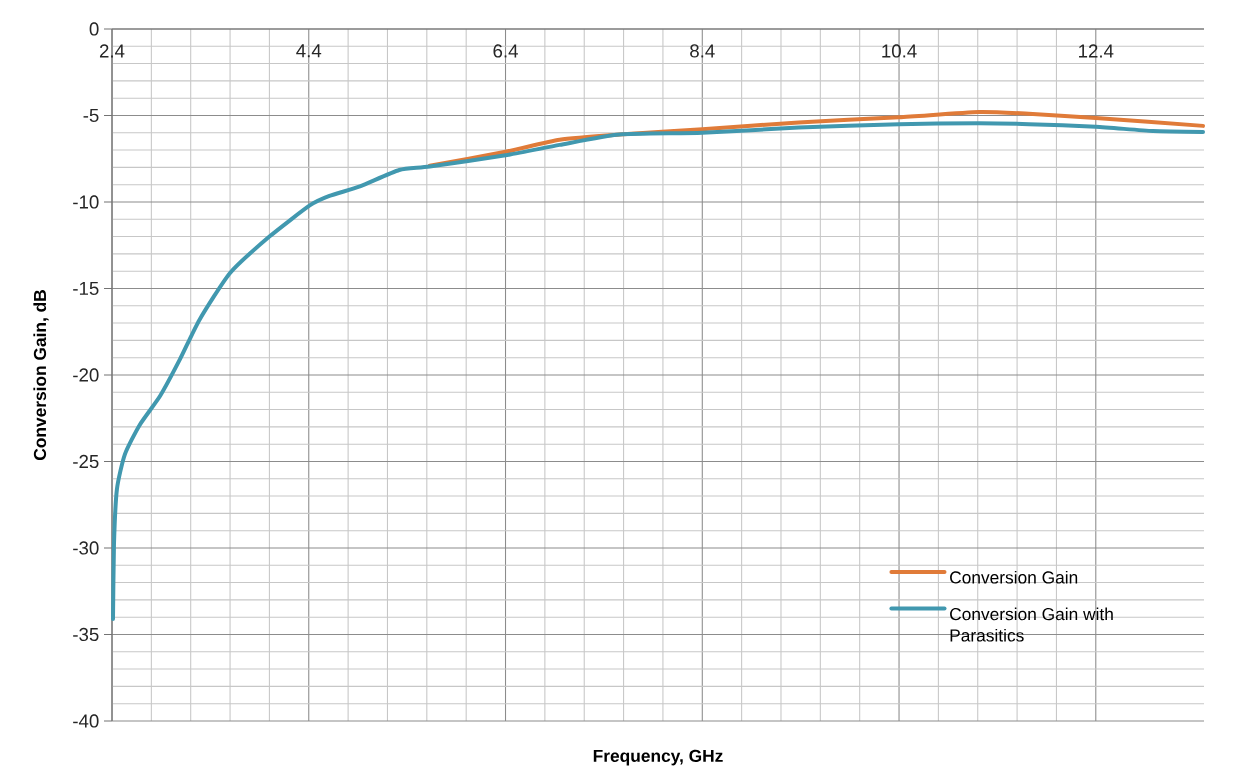  I want to click on x-tick-label: 4.4, so click(309, 51).